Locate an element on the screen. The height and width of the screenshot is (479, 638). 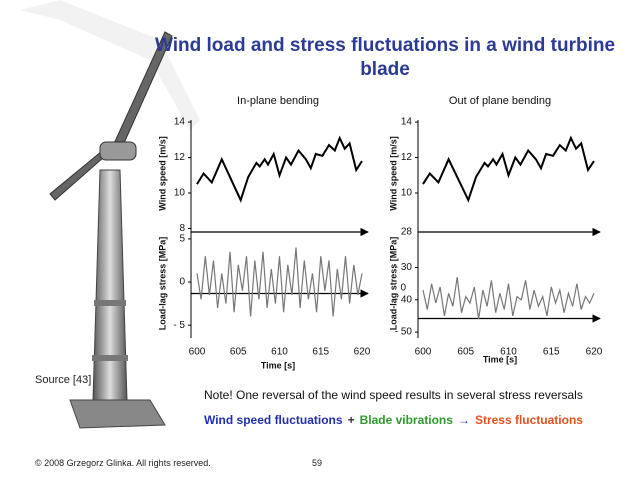
y2-tick-label: - 5 is located at coordinates (179, 325).